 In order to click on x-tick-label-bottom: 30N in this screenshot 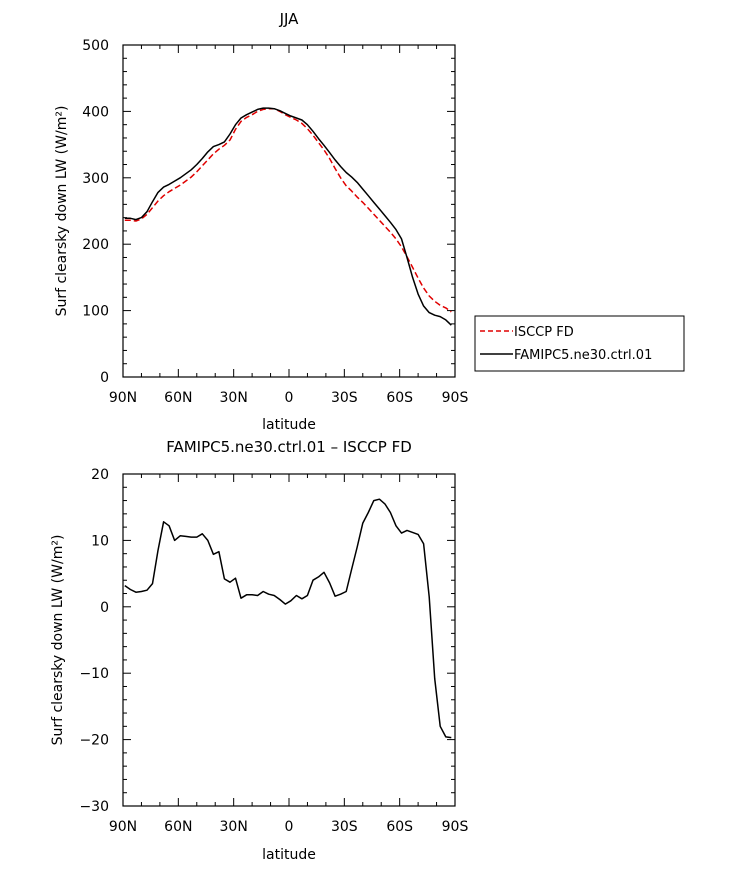, I will do `click(234, 827)`.